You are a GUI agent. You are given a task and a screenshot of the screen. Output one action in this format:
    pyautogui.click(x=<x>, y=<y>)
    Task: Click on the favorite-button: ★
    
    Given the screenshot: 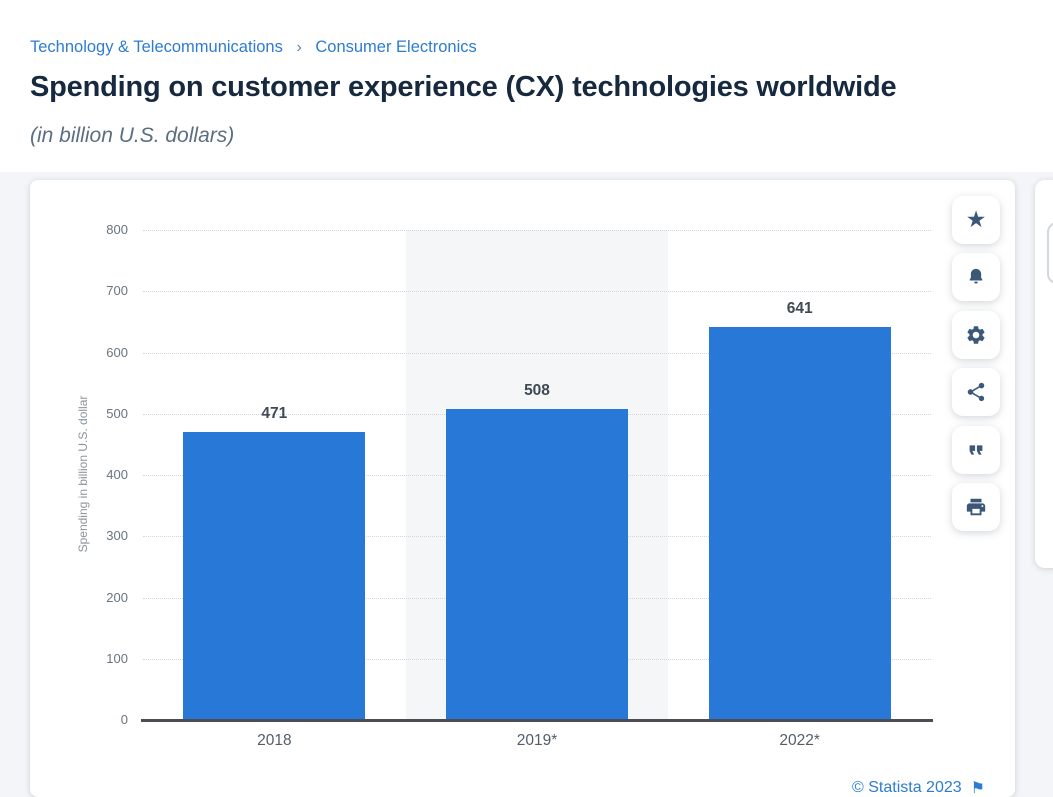 What is the action you would take?
    pyautogui.click(x=976, y=220)
    